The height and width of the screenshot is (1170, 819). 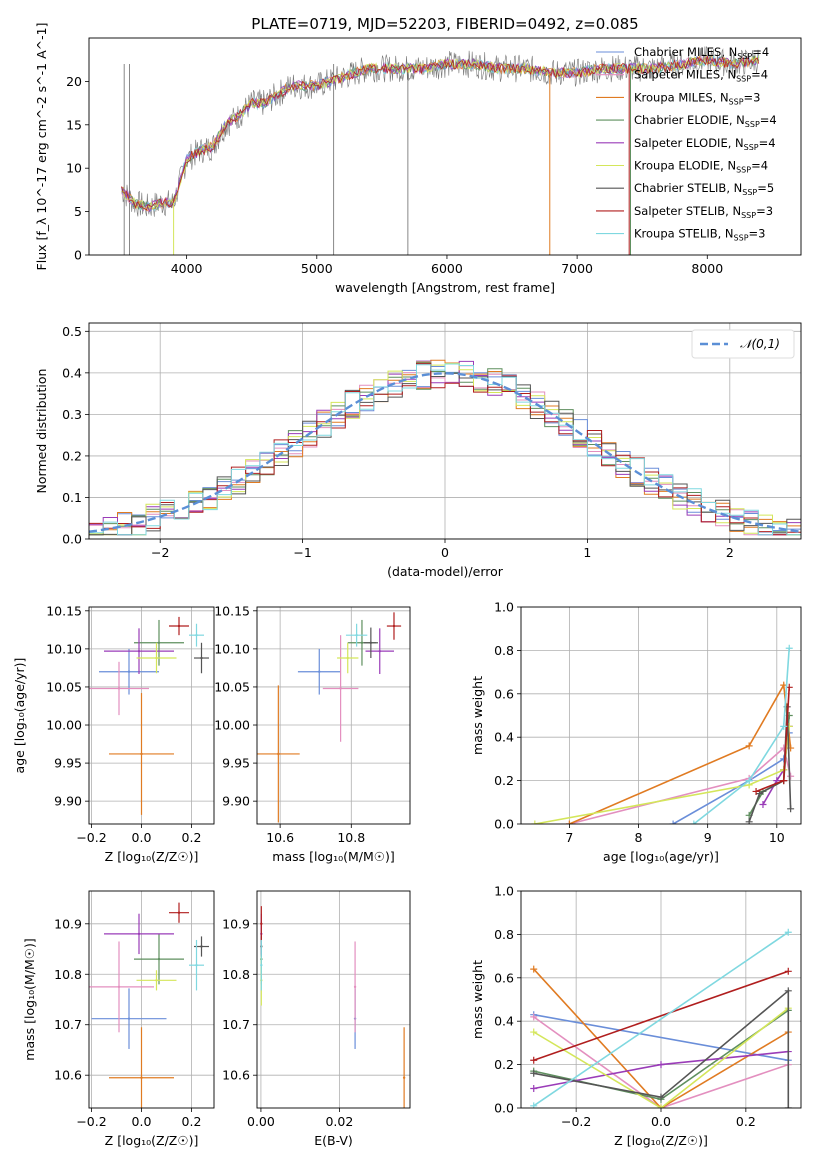 I want to click on plot-area-mass-weight-vs-Z, so click(x=661, y=999).